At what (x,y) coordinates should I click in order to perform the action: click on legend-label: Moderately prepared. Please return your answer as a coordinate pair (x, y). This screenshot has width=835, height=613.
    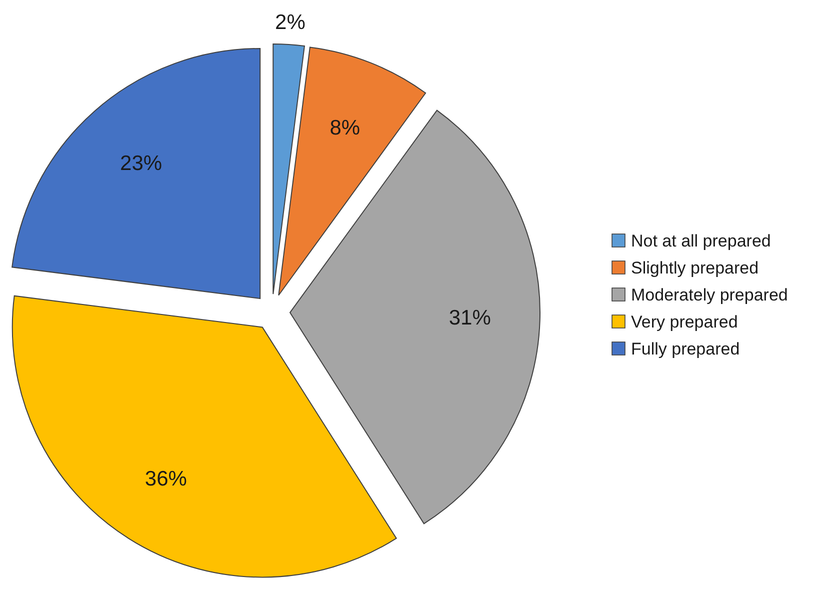
    Looking at the image, I should click on (709, 295).